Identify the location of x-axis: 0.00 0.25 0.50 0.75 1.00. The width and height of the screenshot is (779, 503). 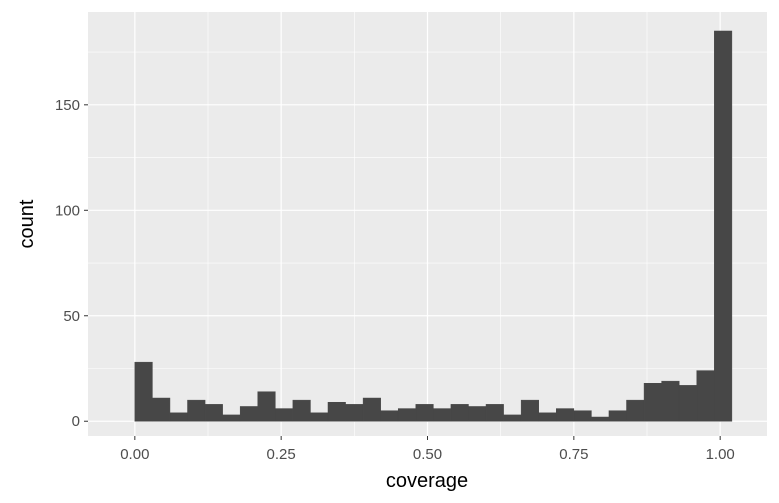
(427, 449).